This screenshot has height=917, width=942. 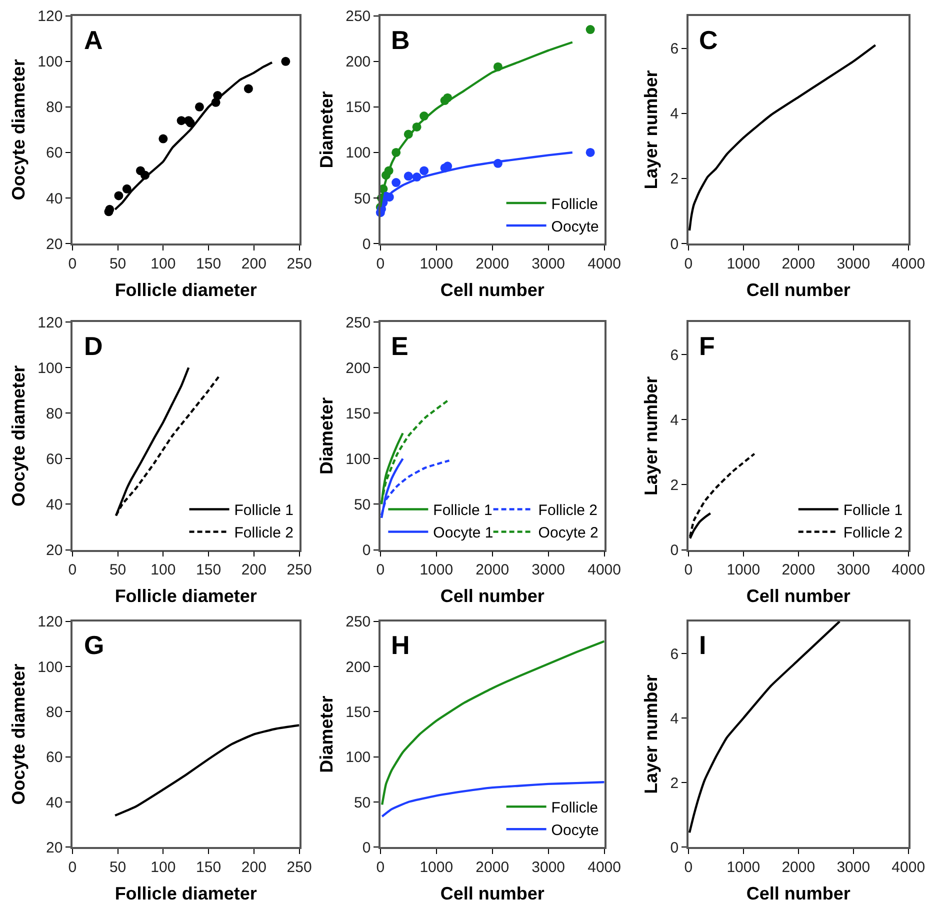 What do you see at coordinates (702, 645) in the screenshot?
I see `chart-title: I` at bounding box center [702, 645].